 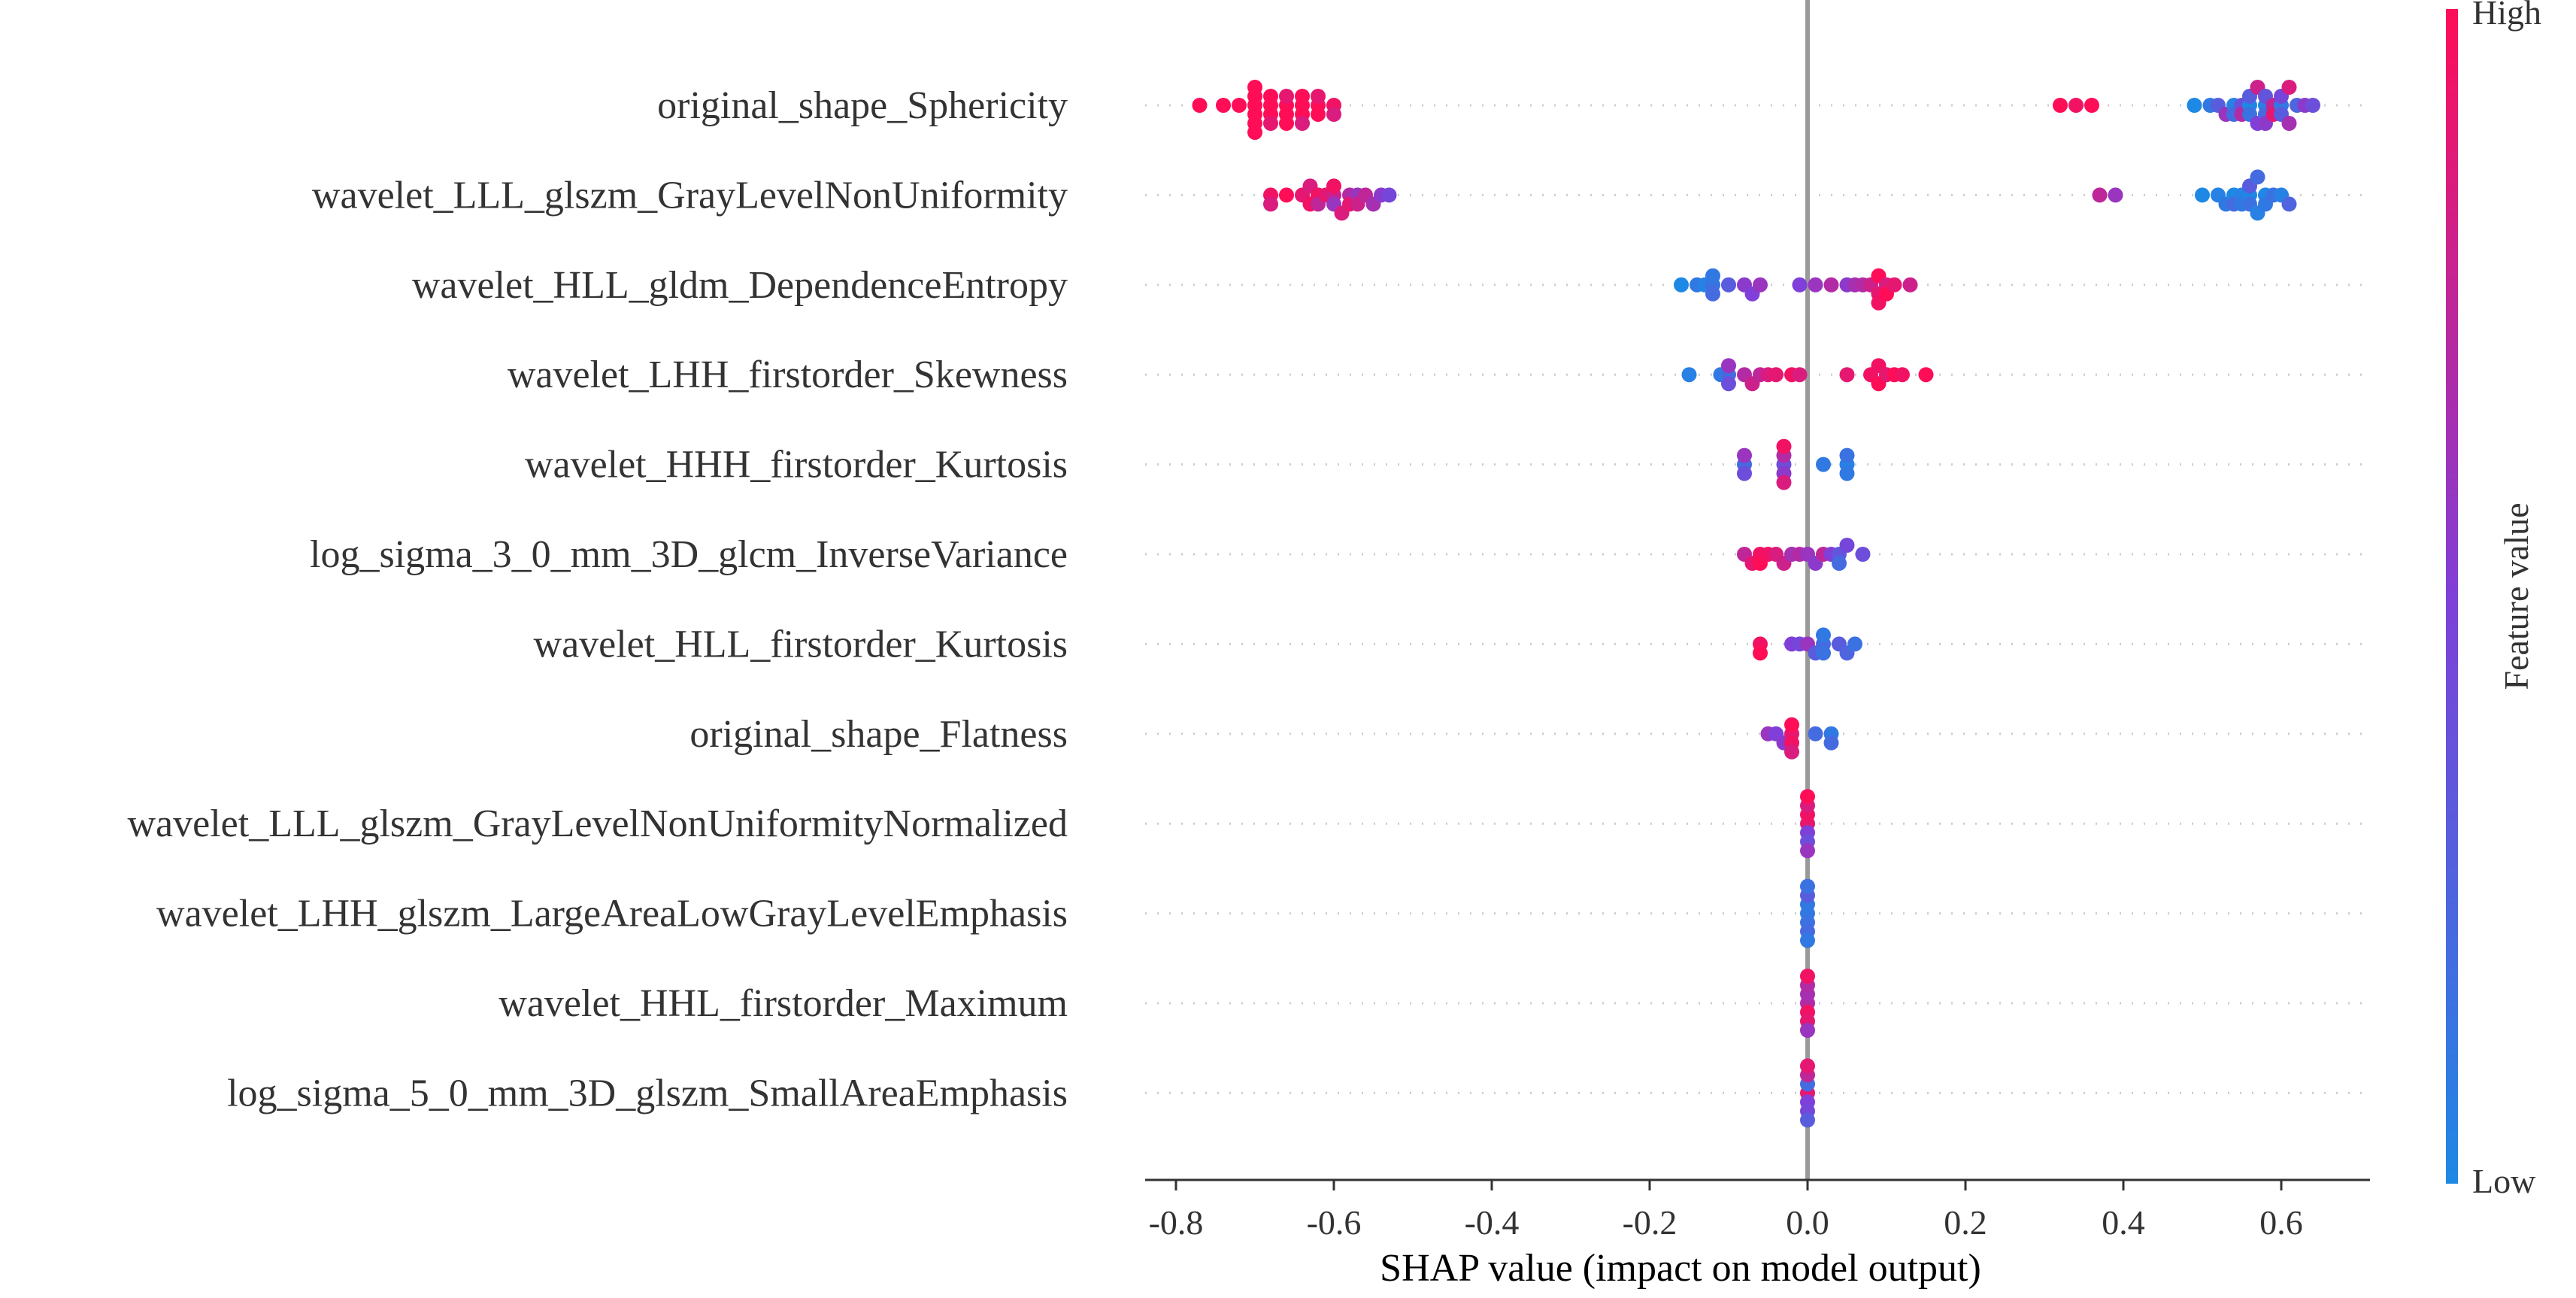 I want to click on x-tick-label: -0.8, so click(x=1176, y=1222).